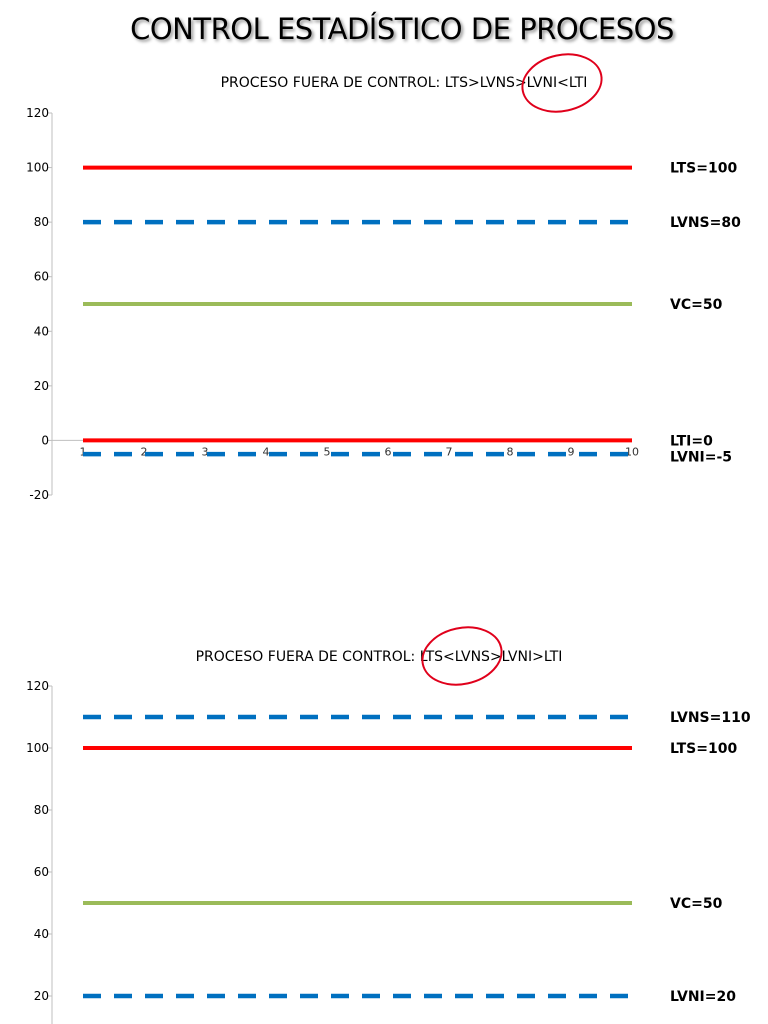 Image resolution: width=768 pixels, height=1024 pixels. Describe the element at coordinates (45, 440) in the screenshot. I see `chart-1-y-tick-label: 0` at that location.